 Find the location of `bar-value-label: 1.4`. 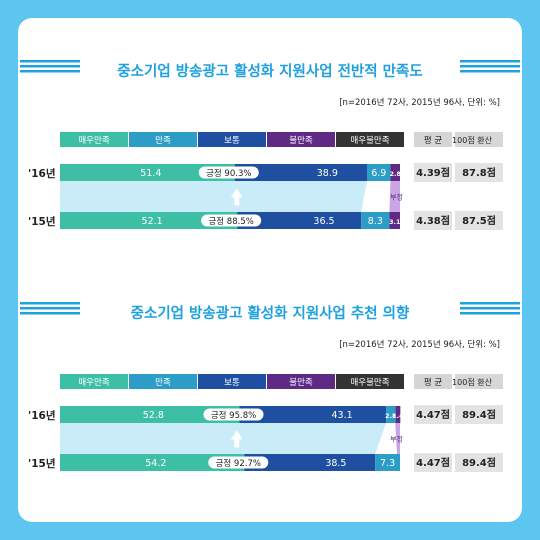

bar-value-label: 1.4 is located at coordinates (398, 416).